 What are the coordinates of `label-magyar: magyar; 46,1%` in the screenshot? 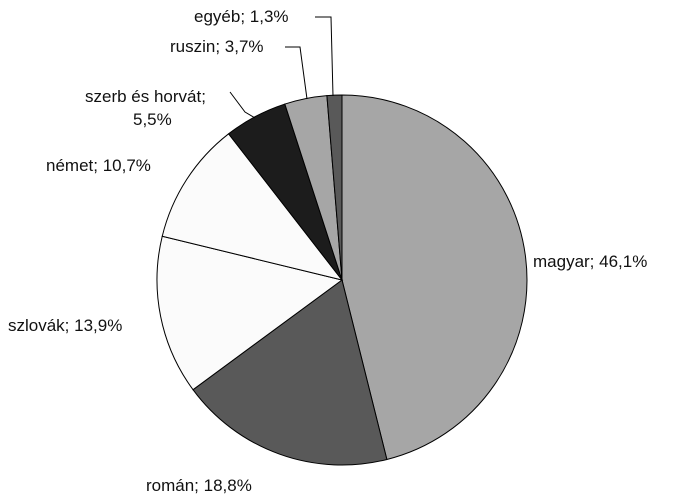 It's located at (590, 261).